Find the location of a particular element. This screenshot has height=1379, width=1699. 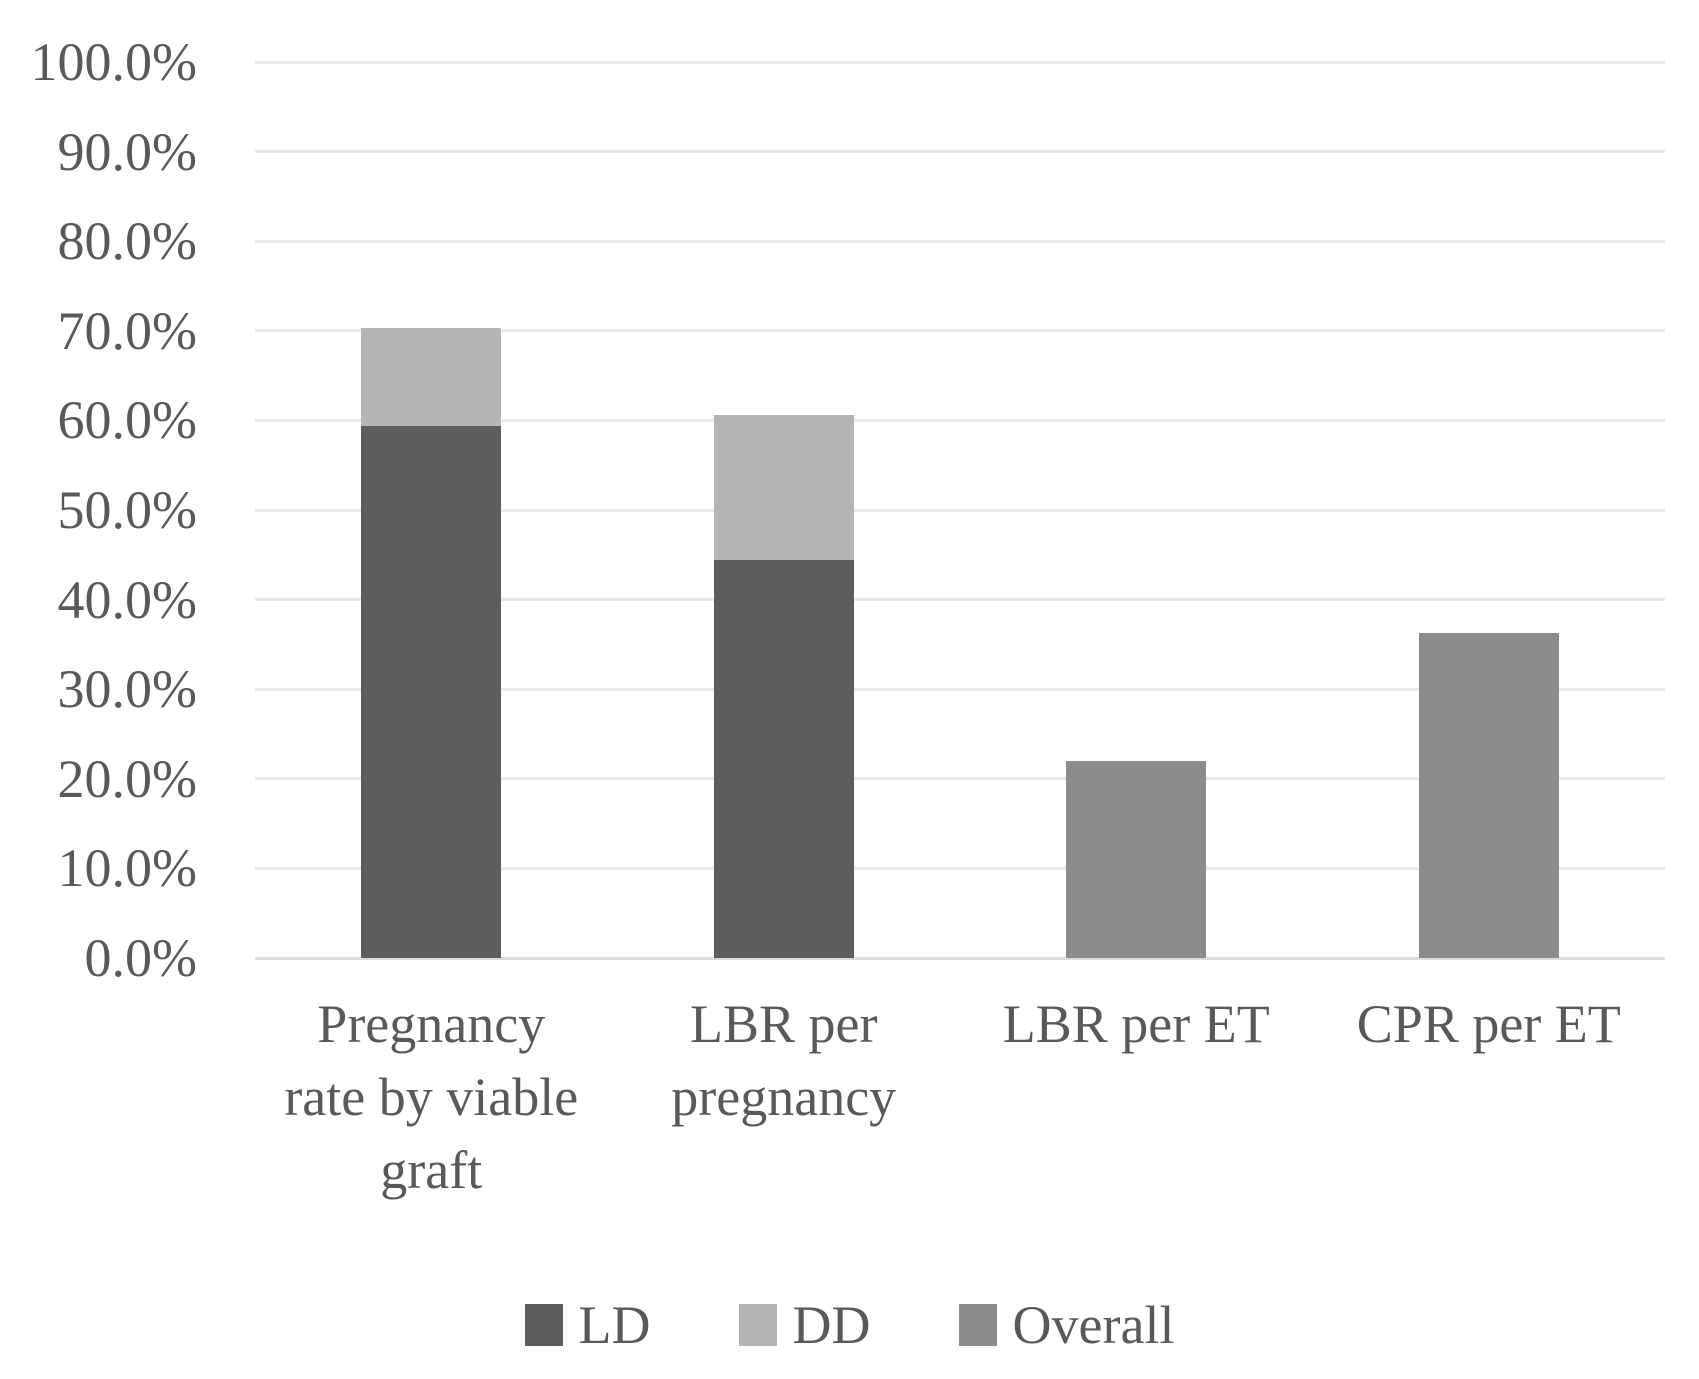

y-tick-label: 20.0% is located at coordinates (127, 778).